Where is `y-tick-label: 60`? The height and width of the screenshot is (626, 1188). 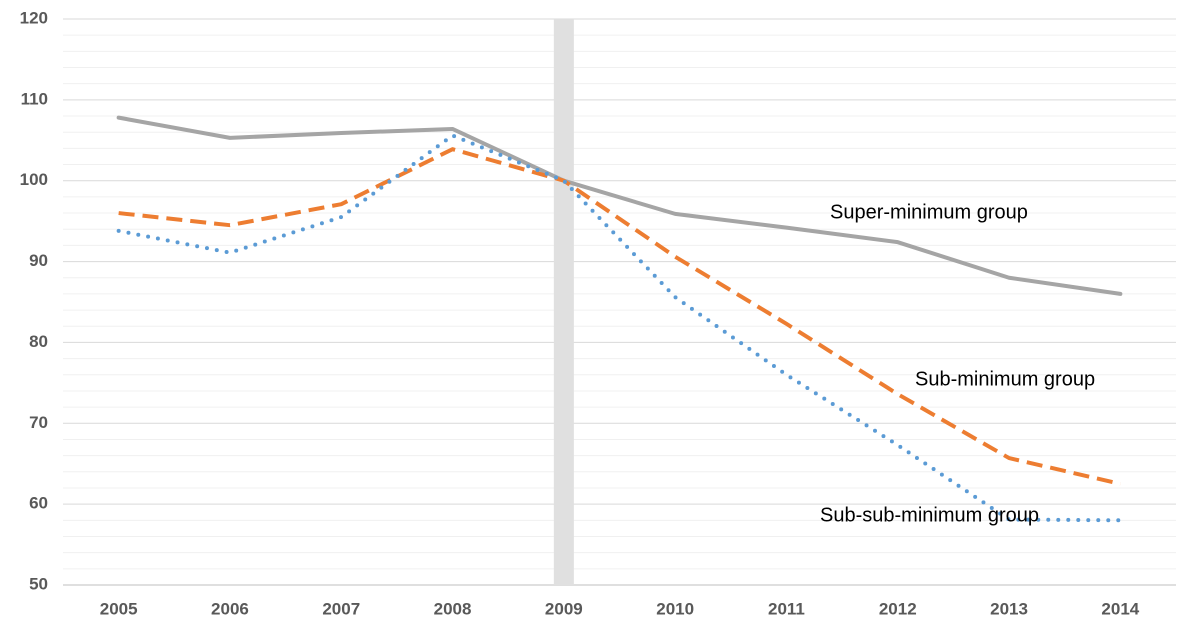 y-tick-label: 60 is located at coordinates (38, 503).